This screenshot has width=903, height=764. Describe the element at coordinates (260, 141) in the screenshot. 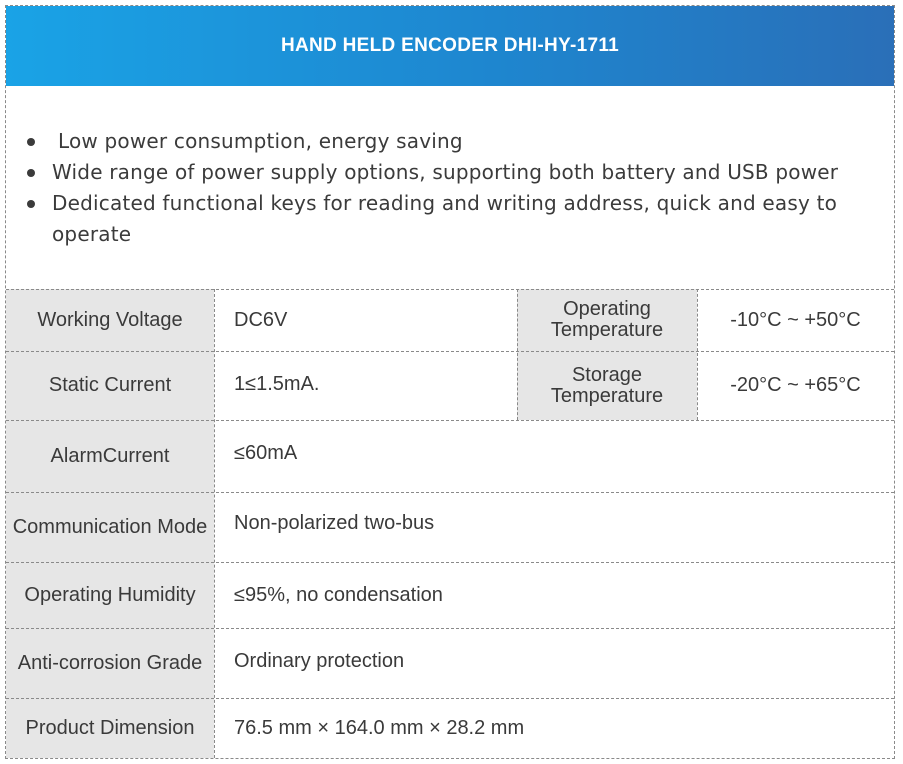

I see `feature-text: Low power consumption, energy saving` at that location.